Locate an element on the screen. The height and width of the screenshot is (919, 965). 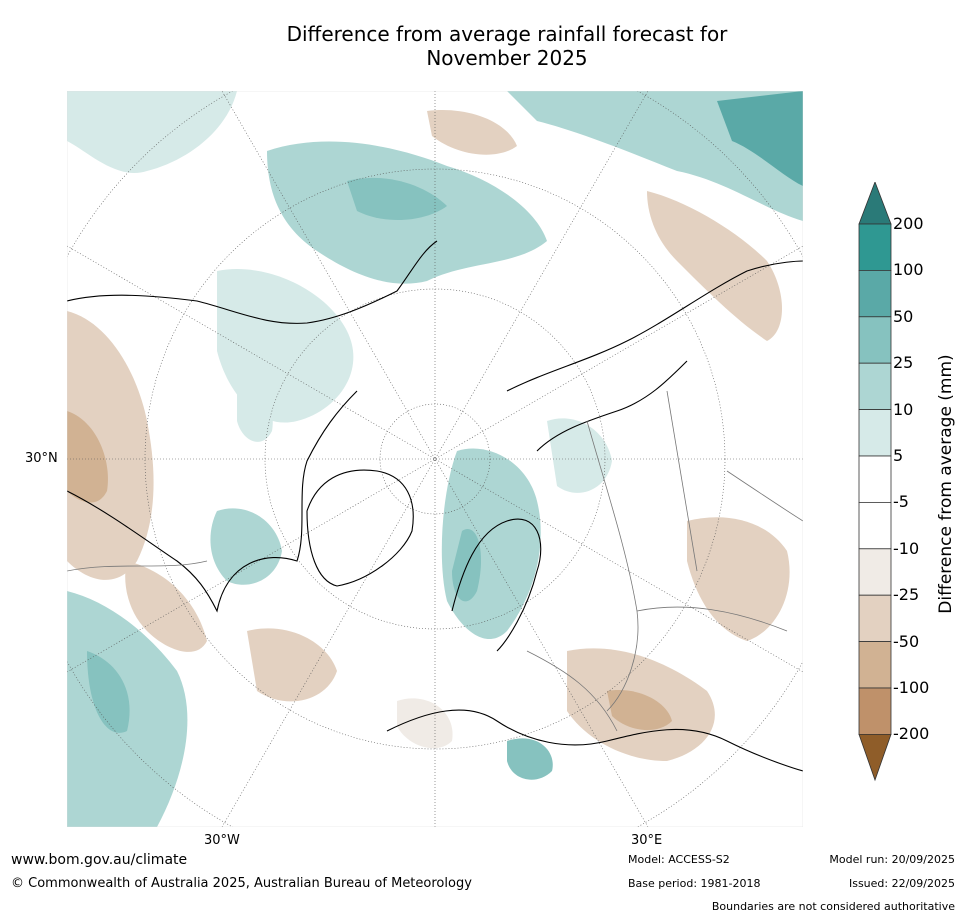
base-period-label: Base period: 1981-2018 is located at coordinates (694, 883).